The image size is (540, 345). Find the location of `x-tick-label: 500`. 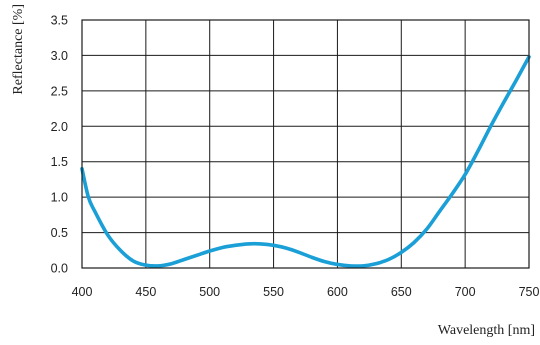

x-tick-label: 500 is located at coordinates (209, 292).